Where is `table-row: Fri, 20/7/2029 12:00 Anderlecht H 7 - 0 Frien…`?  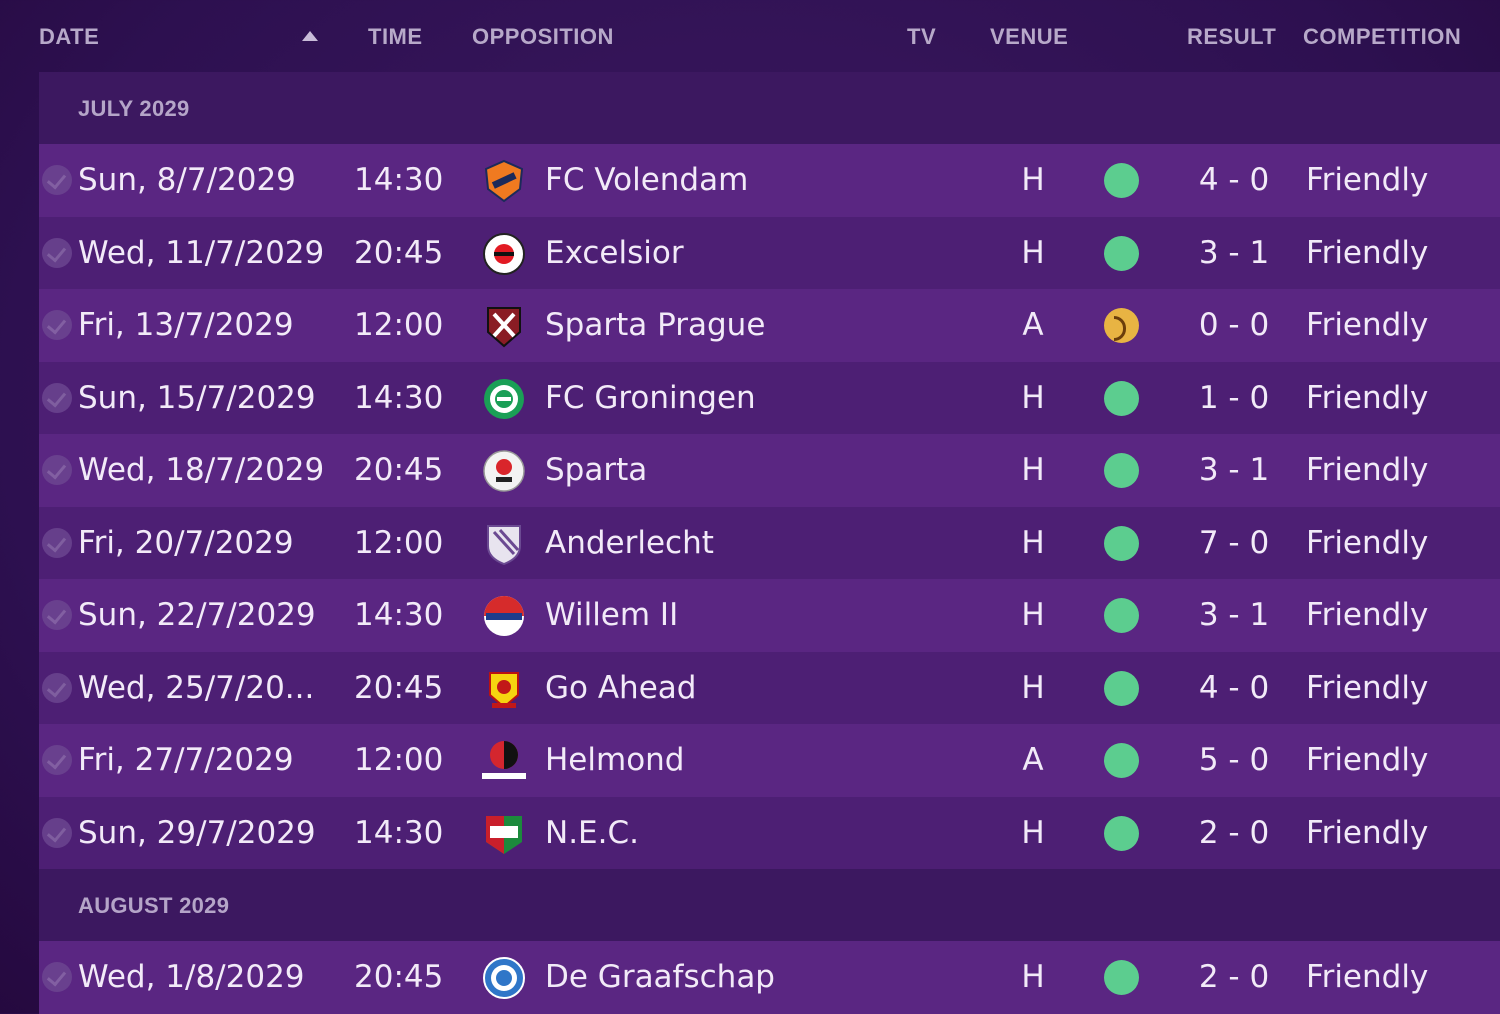 table-row: Fri, 20/7/2029 12:00 Anderlecht H 7 - 0 Frien… is located at coordinates (769, 542).